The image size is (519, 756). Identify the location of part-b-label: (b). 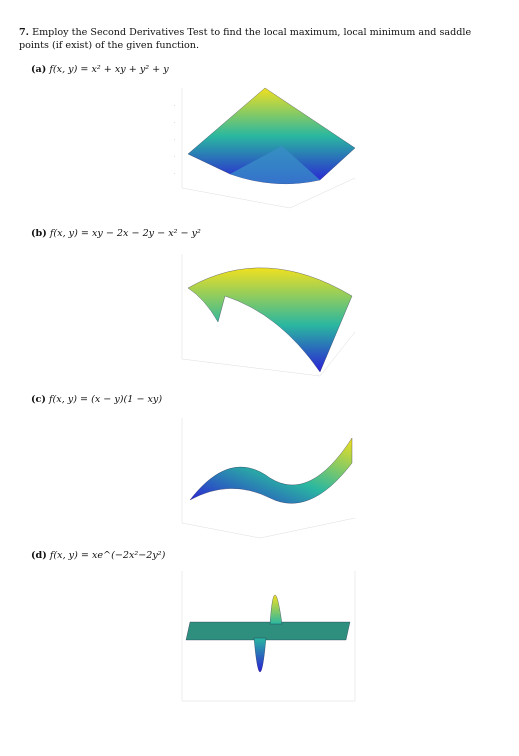
(39, 233).